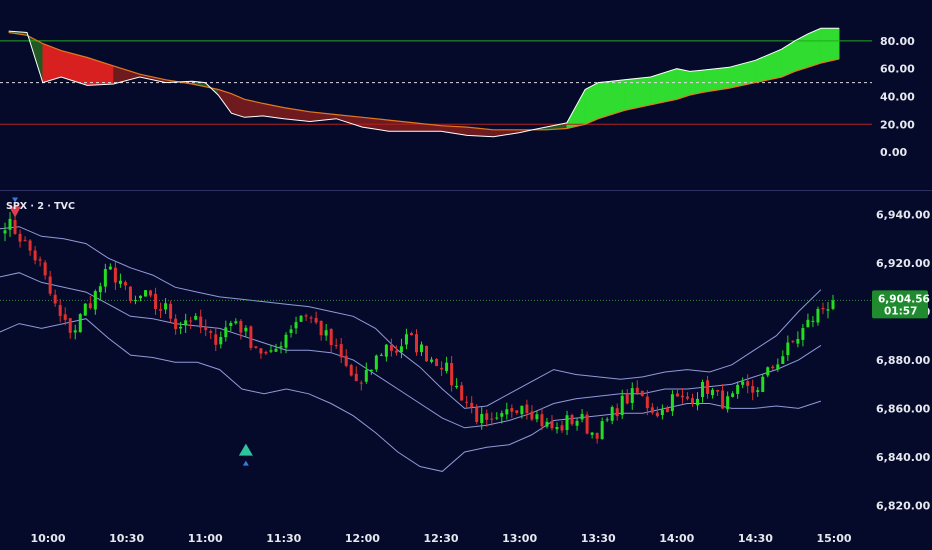 The width and height of the screenshot is (932, 550). I want to click on oscillator-tick-label: 20.00, so click(897, 124).